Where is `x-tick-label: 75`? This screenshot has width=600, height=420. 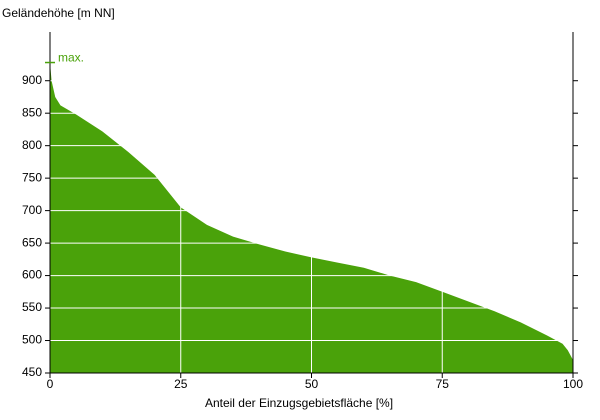 x-tick-label: 75 is located at coordinates (443, 384).